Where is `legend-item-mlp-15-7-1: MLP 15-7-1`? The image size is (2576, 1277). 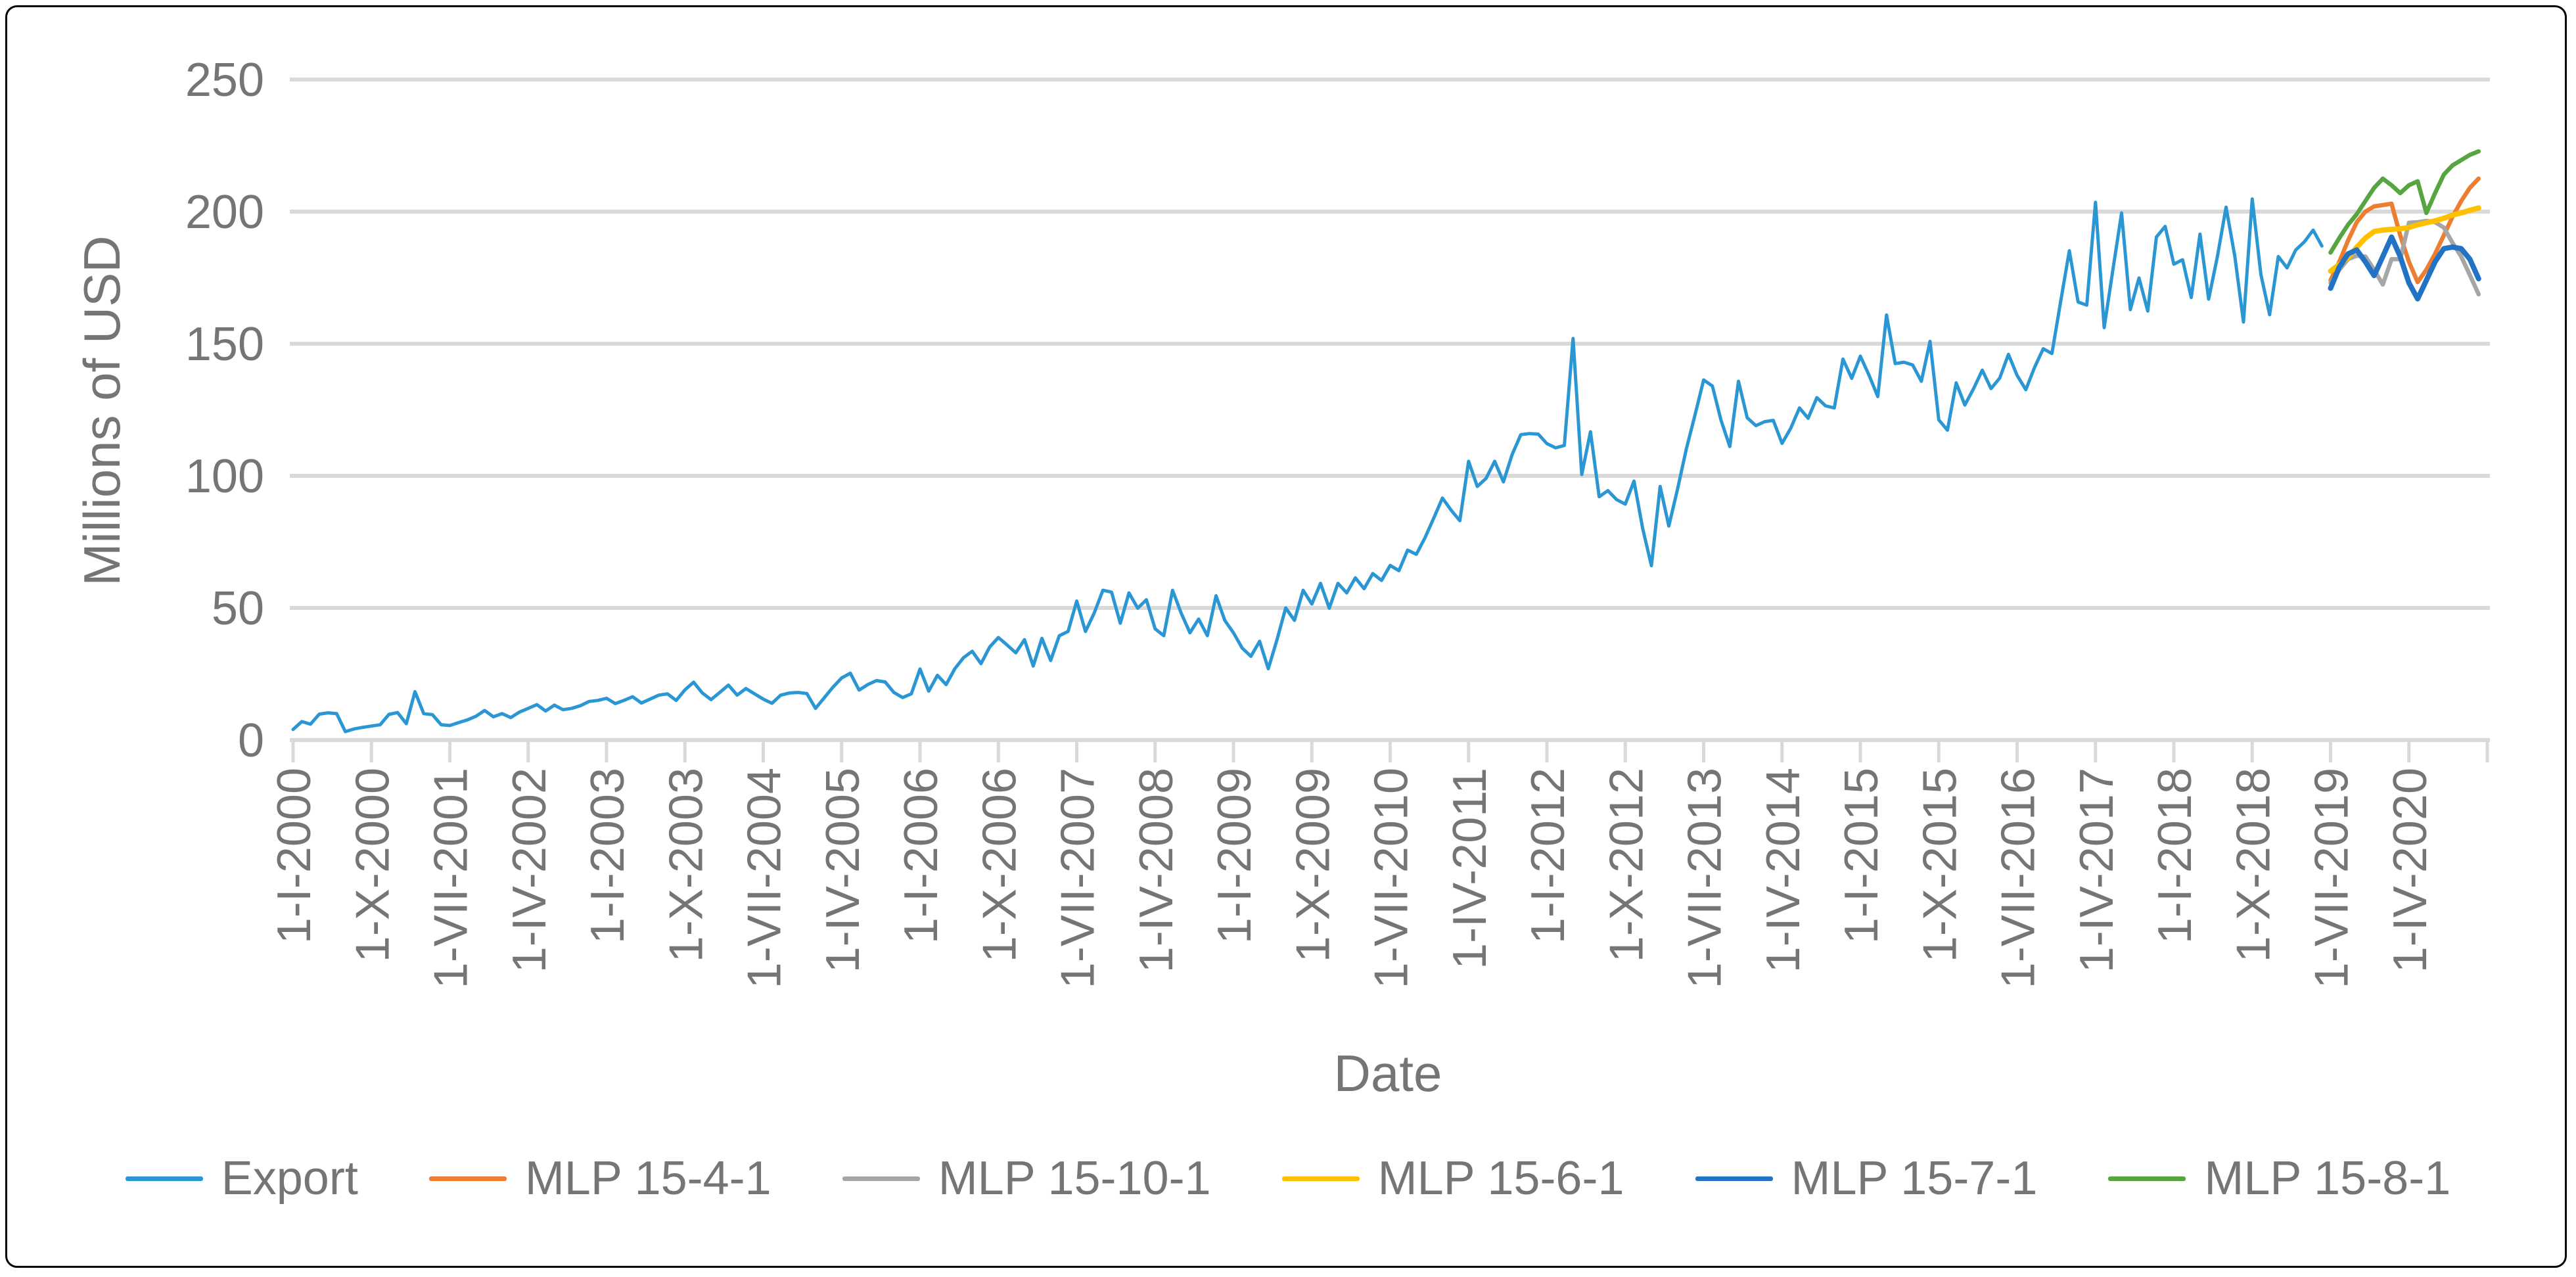
legend-item-mlp-15-7-1: MLP 15-7-1 is located at coordinates (1867, 1178).